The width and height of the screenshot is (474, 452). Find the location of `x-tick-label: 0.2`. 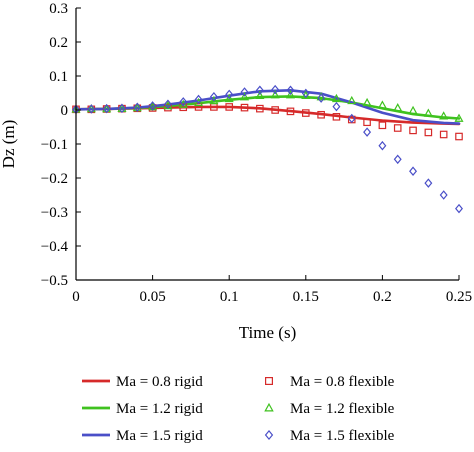

x-tick-label: 0.2 is located at coordinates (382, 297).